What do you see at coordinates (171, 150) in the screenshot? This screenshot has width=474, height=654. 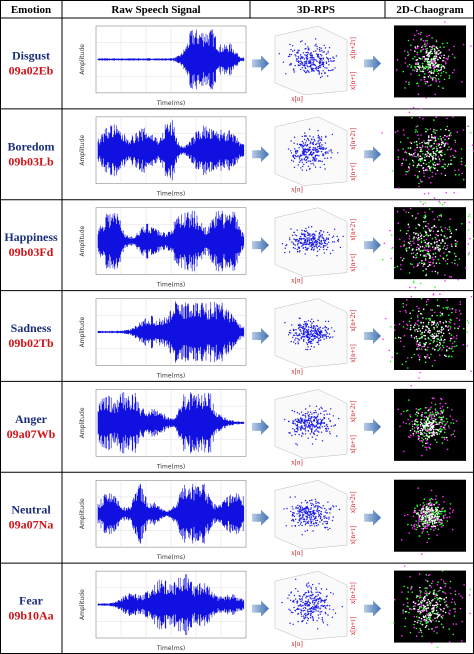 I see `waveform` at bounding box center [171, 150].